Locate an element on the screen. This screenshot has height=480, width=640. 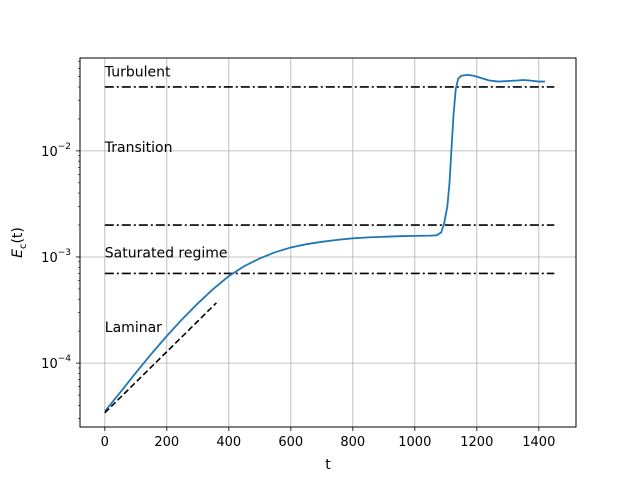
y-axis-label: Ec(t) is located at coordinates (19, 242).